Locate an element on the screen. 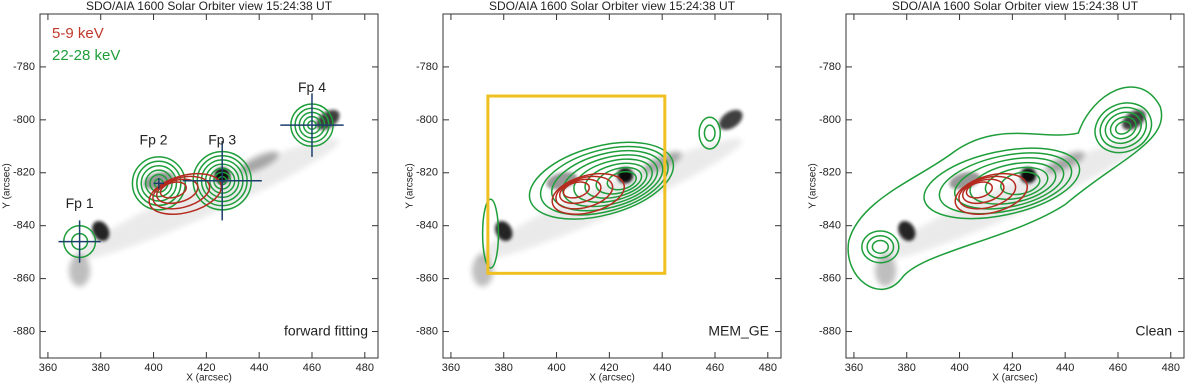  legend-entry: 22-28 keV is located at coordinates (86, 55).